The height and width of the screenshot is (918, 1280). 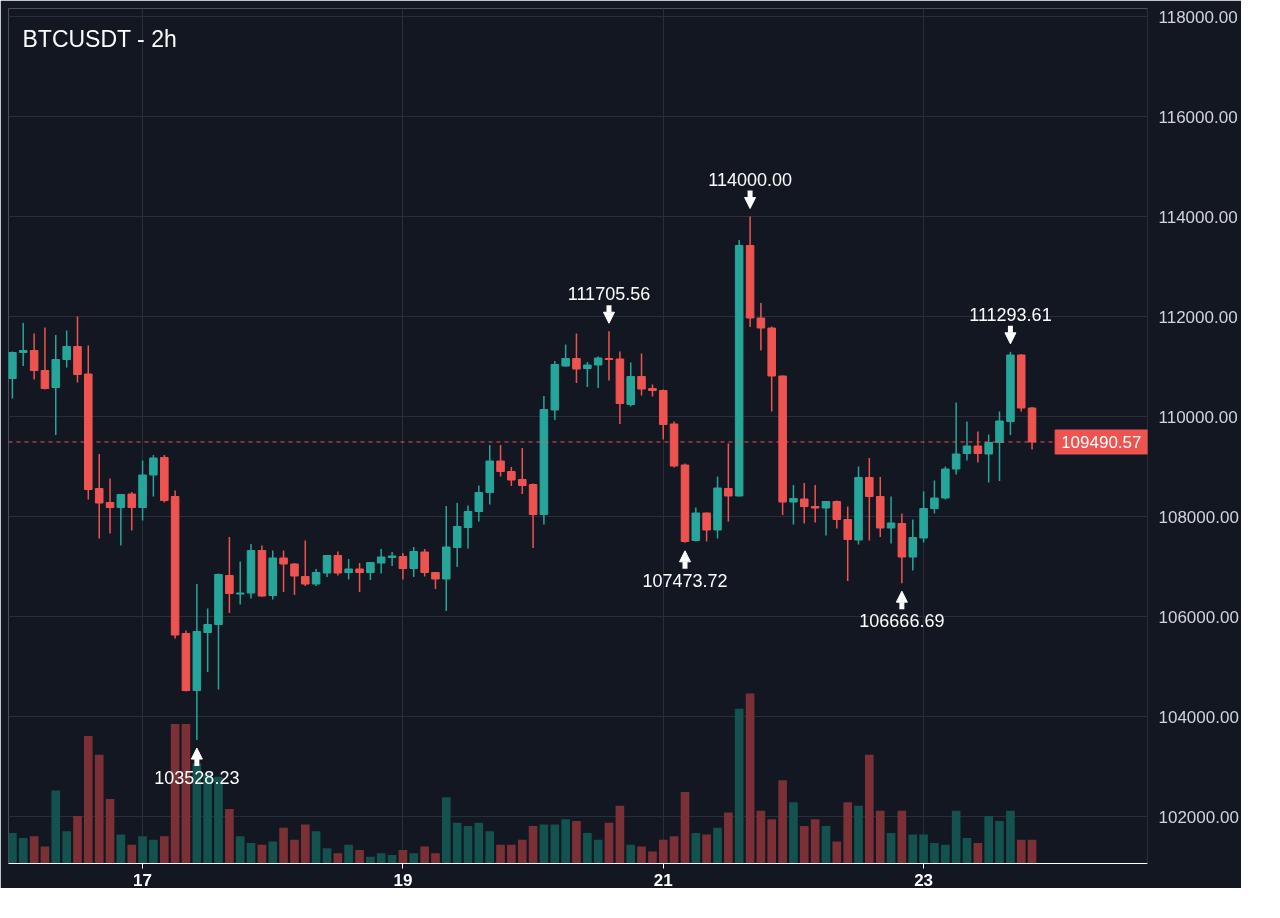 I want to click on x-tick-label: 17, so click(x=143, y=880).